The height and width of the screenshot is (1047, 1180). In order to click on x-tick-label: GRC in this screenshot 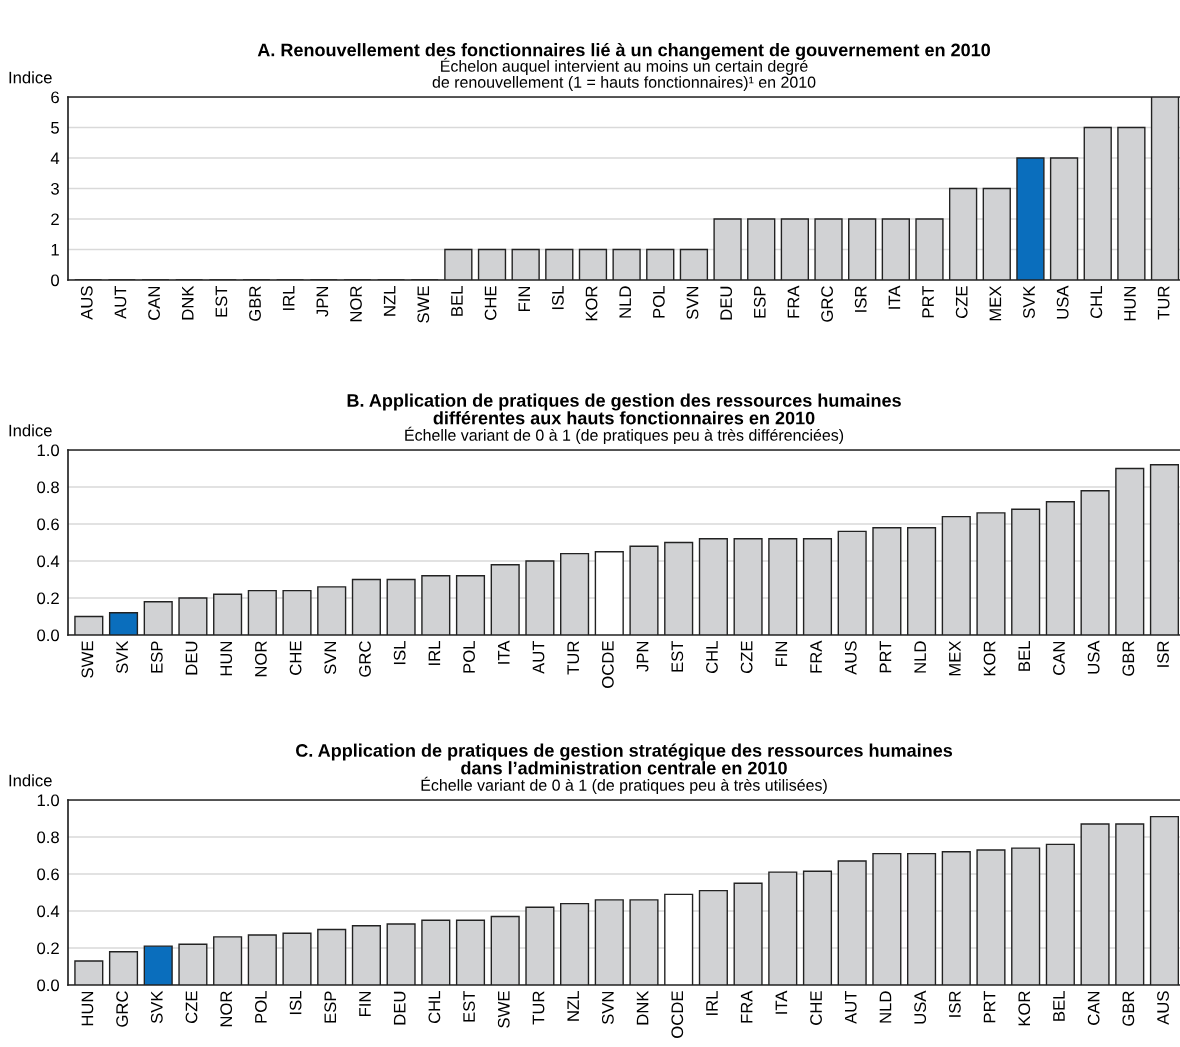, I will do `click(365, 659)`.